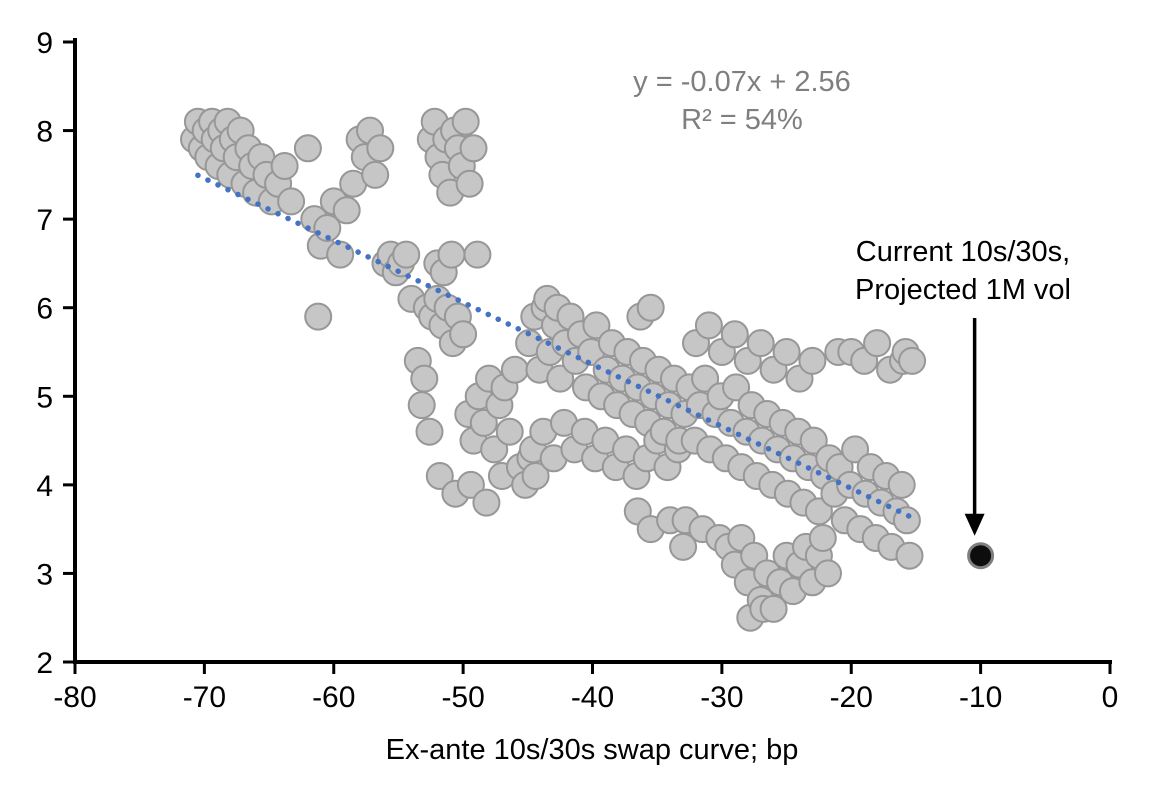 Image resolution: width=1152 pixels, height=795 pixels. I want to click on x-axis-tick-label: -80, so click(74, 697).